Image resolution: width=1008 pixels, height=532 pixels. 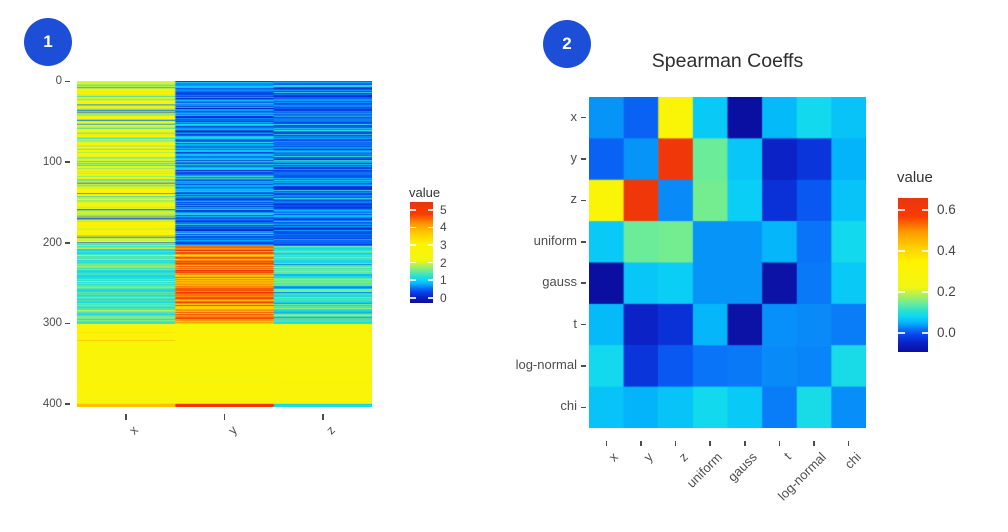 What do you see at coordinates (425, 192) in the screenshot?
I see `legend1-title: value` at bounding box center [425, 192].